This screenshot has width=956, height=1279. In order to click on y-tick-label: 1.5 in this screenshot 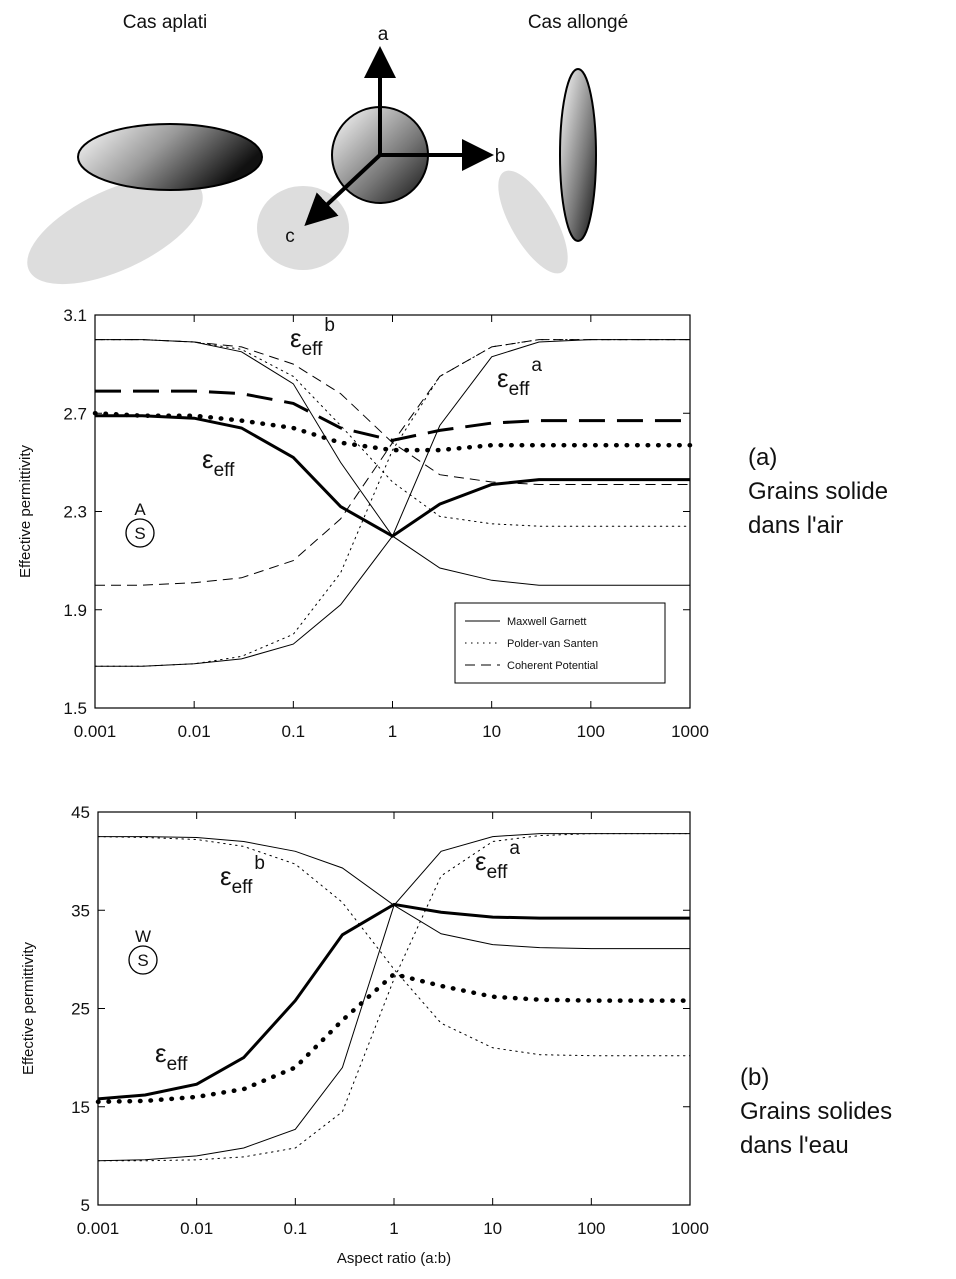, I will do `click(75, 708)`.